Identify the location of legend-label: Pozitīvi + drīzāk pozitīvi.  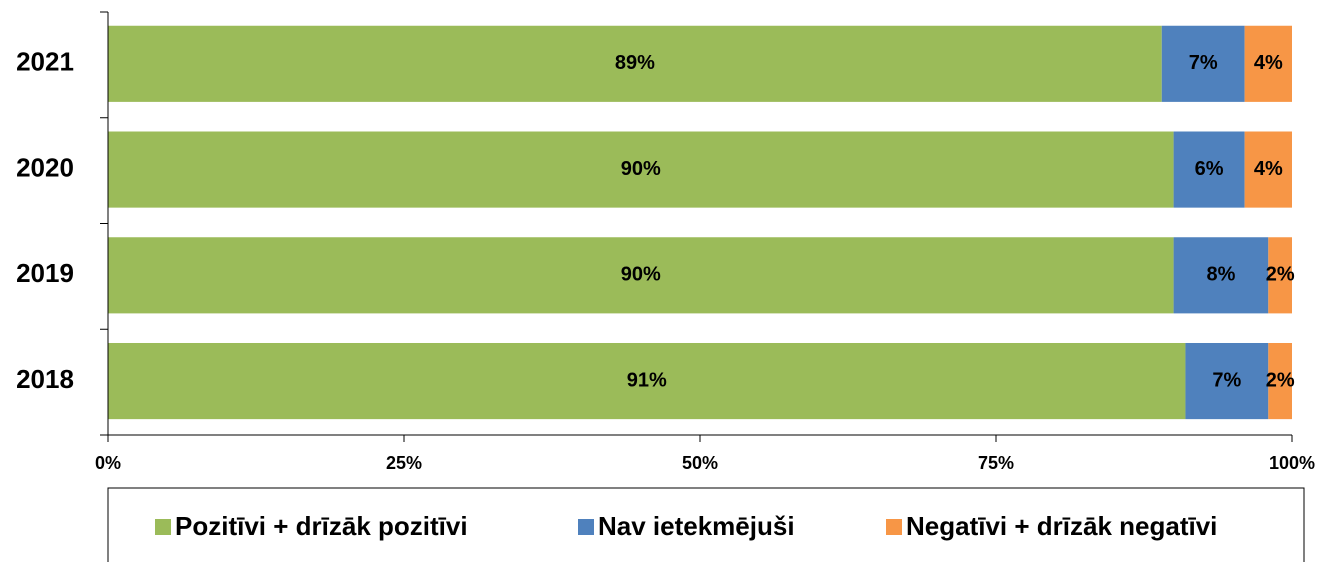
(321, 526).